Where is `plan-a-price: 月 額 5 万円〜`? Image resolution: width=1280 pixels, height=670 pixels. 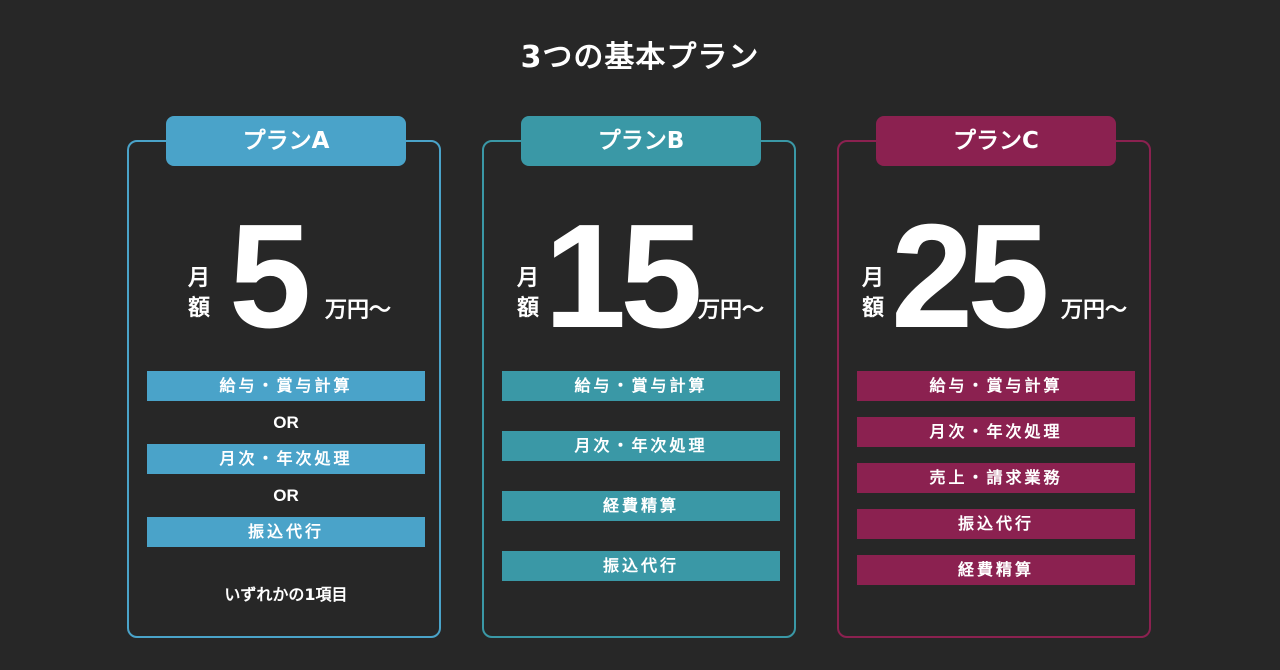 plan-a-price: 月 額 5 万円〜 is located at coordinates (284, 276).